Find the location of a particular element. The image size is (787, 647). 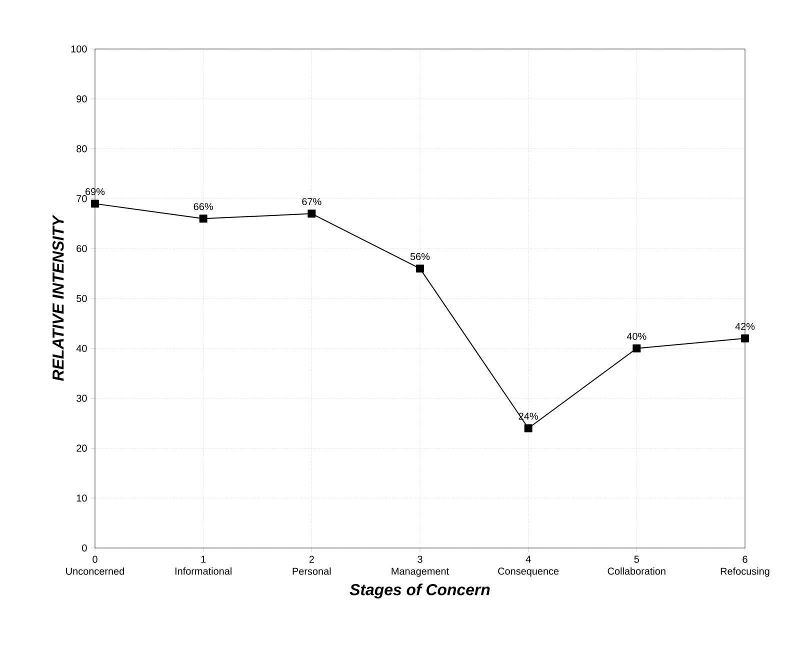

y-tick-label: 80 is located at coordinates (81, 148).